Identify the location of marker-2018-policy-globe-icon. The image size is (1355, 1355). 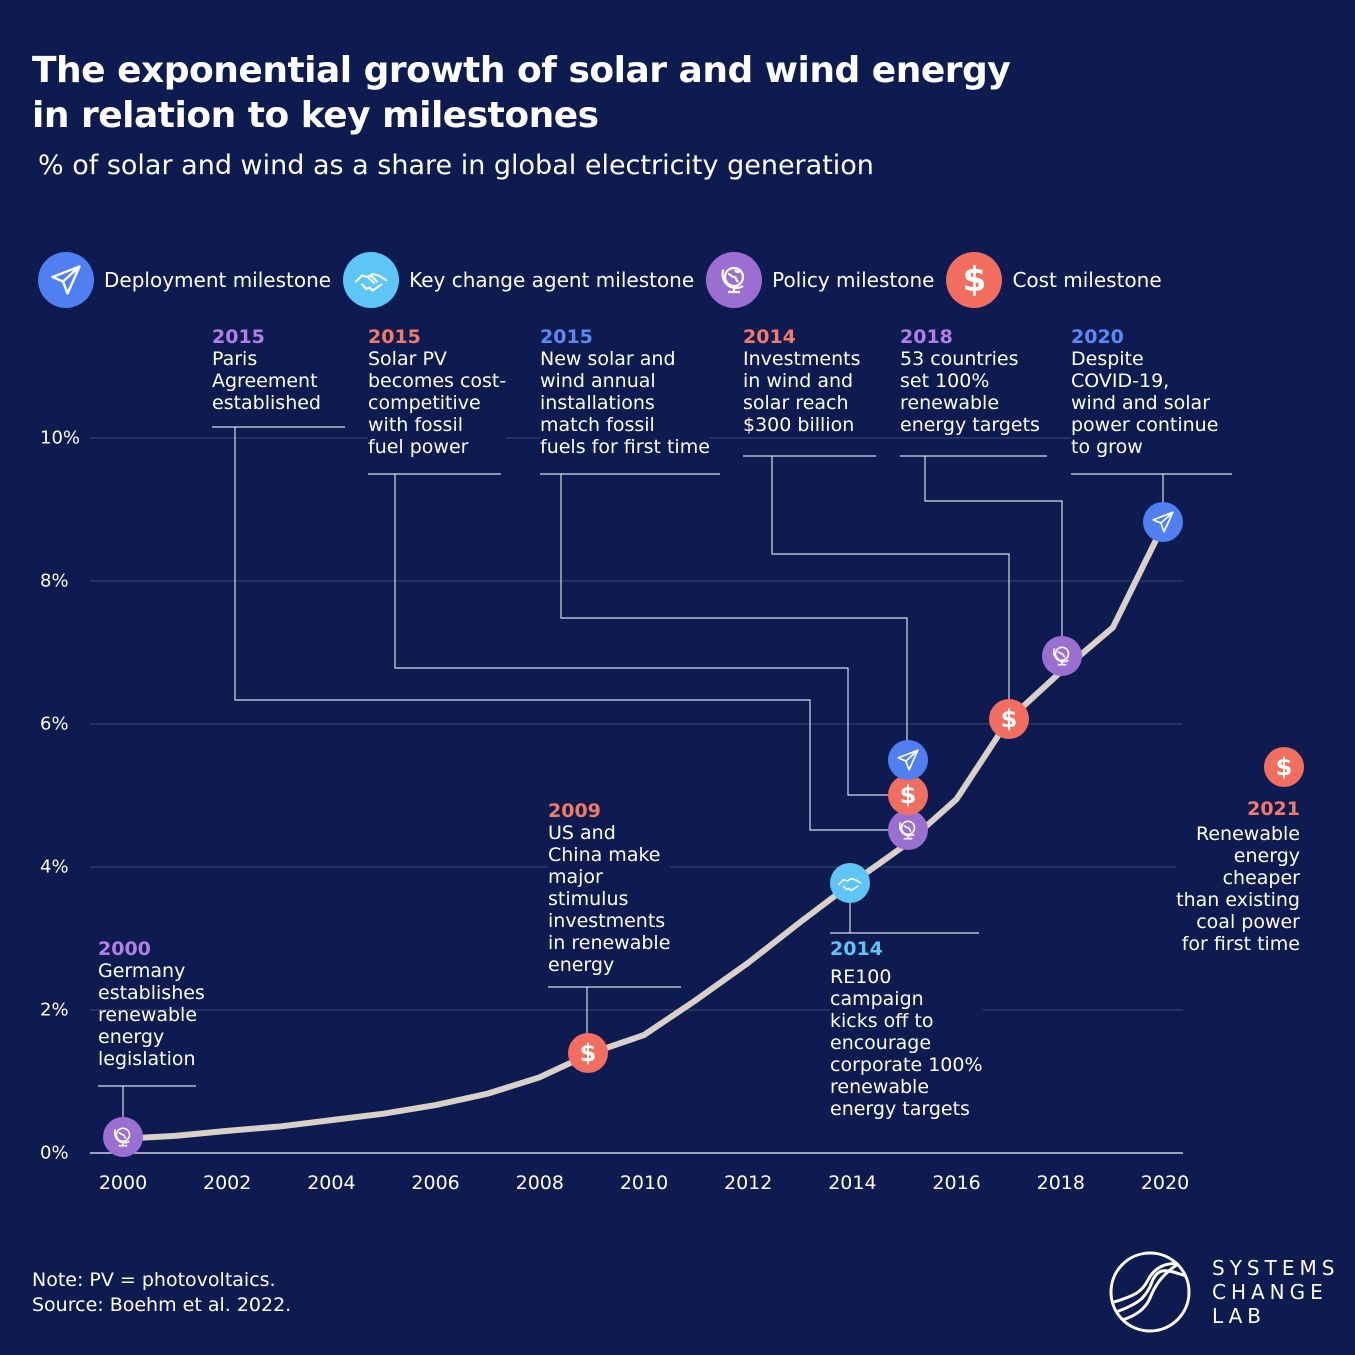
(1062, 656).